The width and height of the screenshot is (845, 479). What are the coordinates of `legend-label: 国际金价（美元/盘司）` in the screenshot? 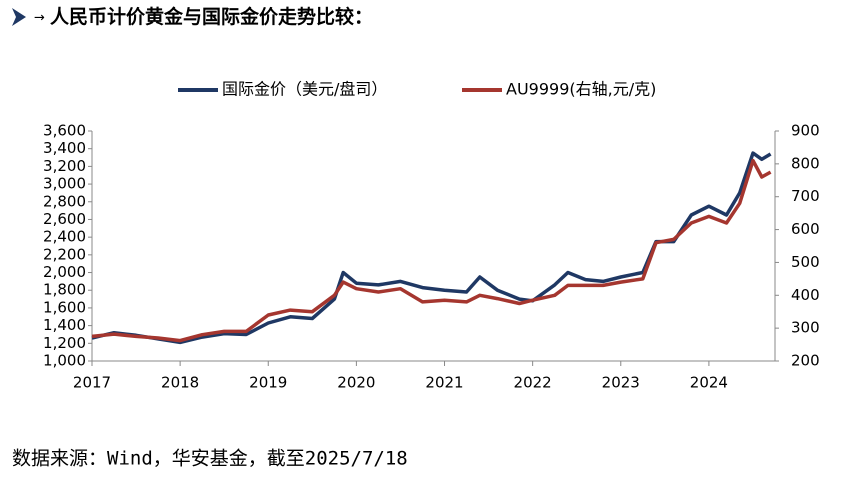 It's located at (304, 89).